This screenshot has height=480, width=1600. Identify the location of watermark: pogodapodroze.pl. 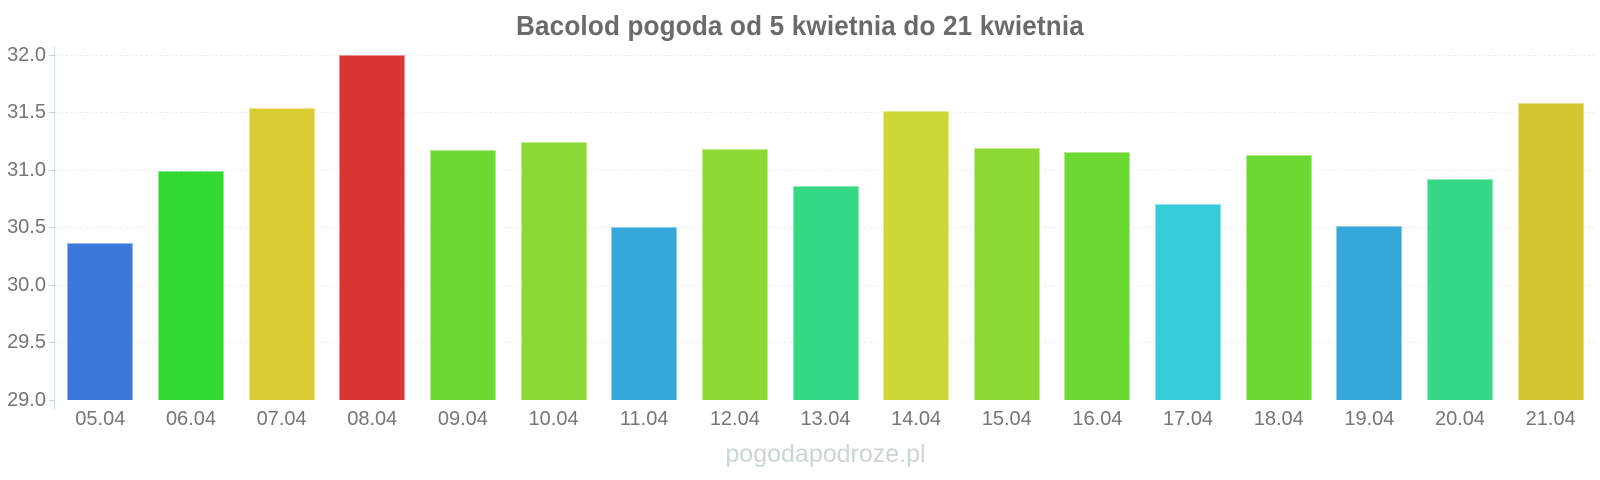
(825, 454).